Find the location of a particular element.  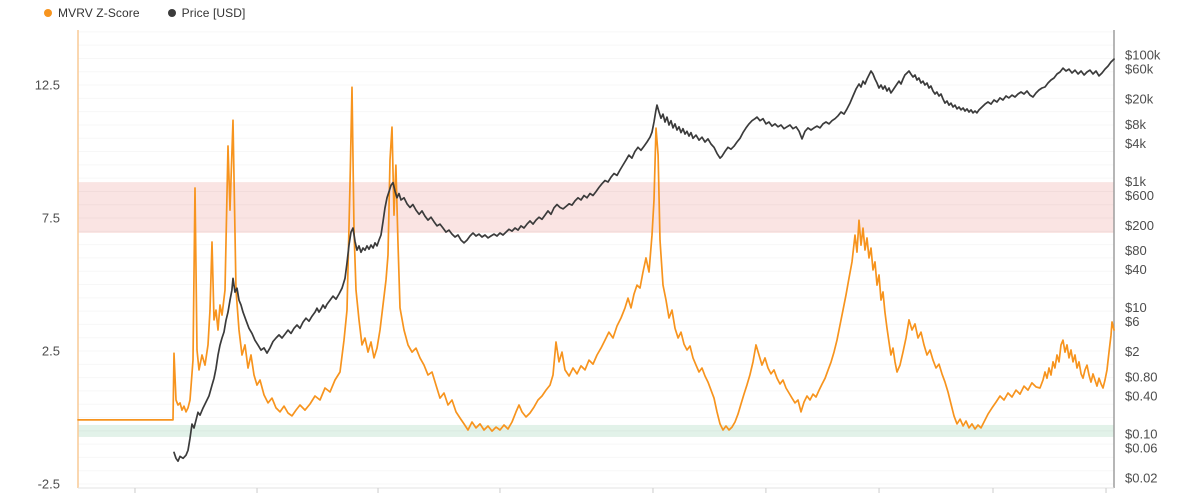

right-axis-tick-label: $4k is located at coordinates (1135, 143).